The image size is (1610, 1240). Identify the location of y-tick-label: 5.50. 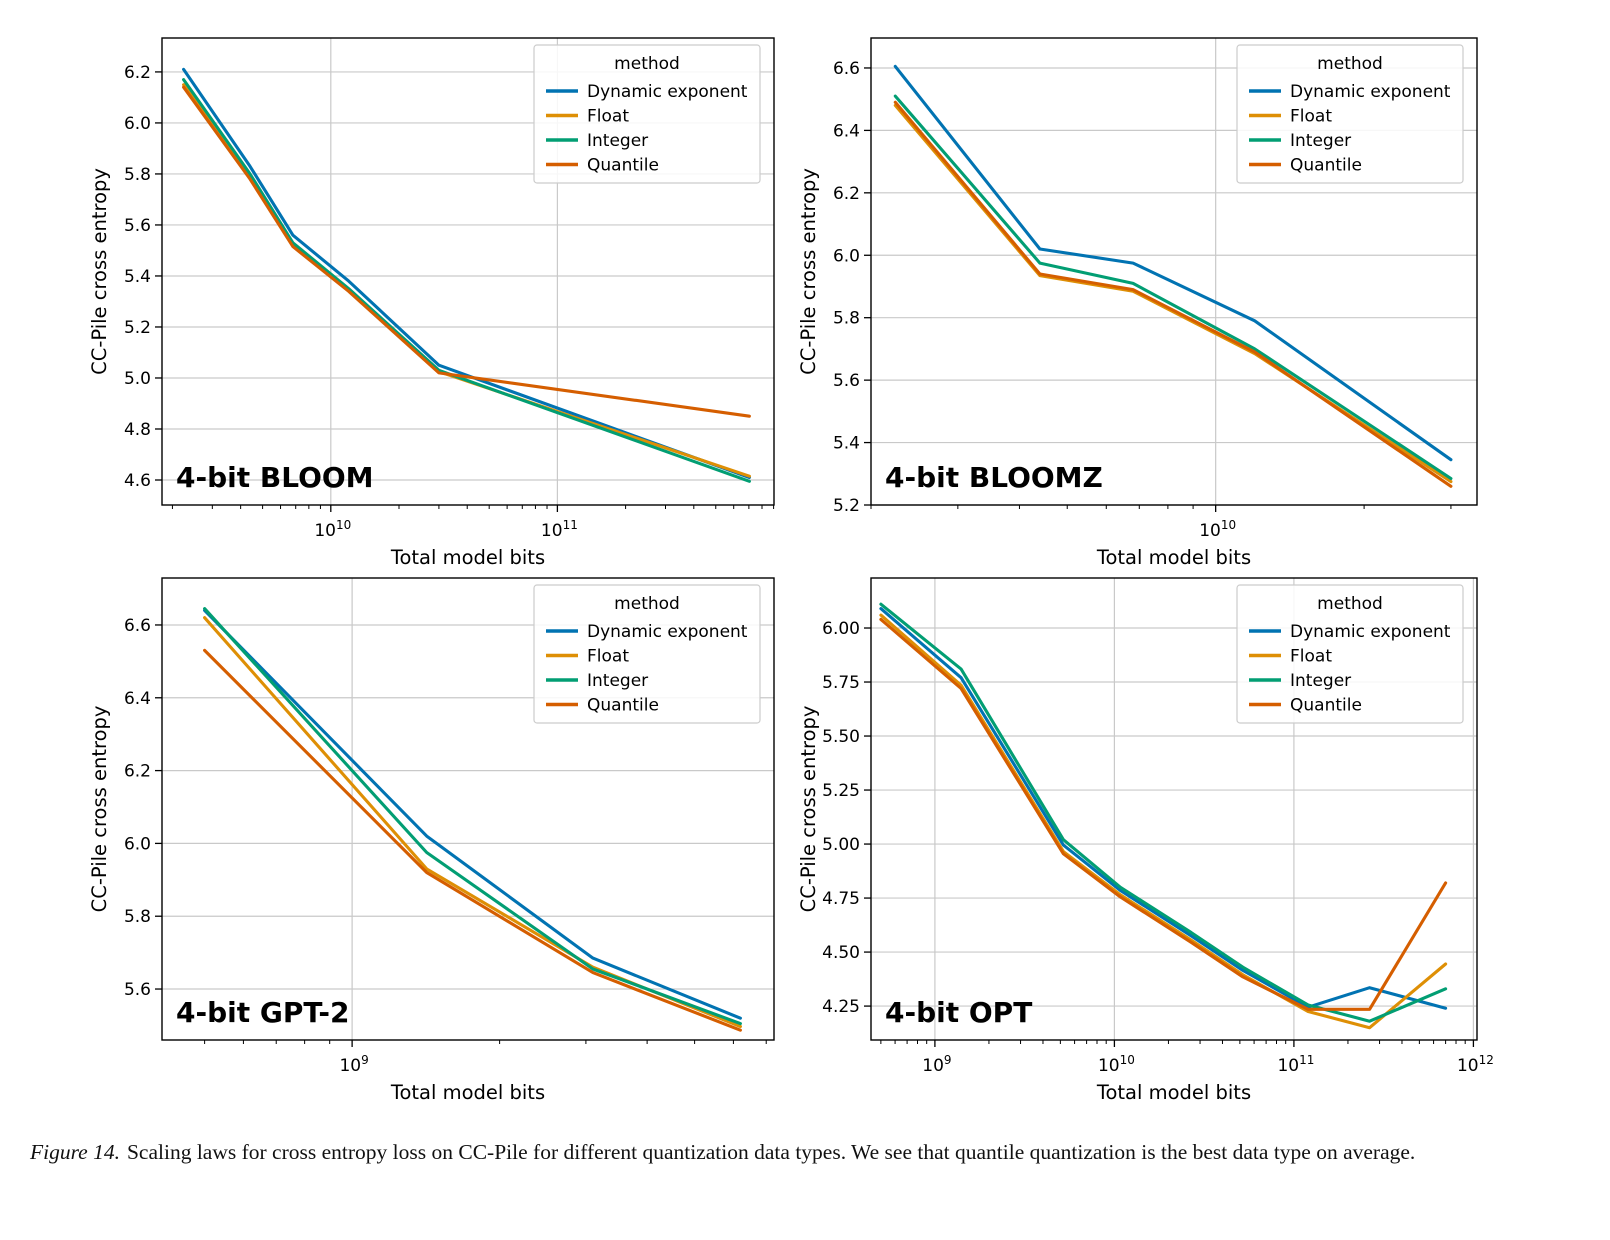
(841, 737).